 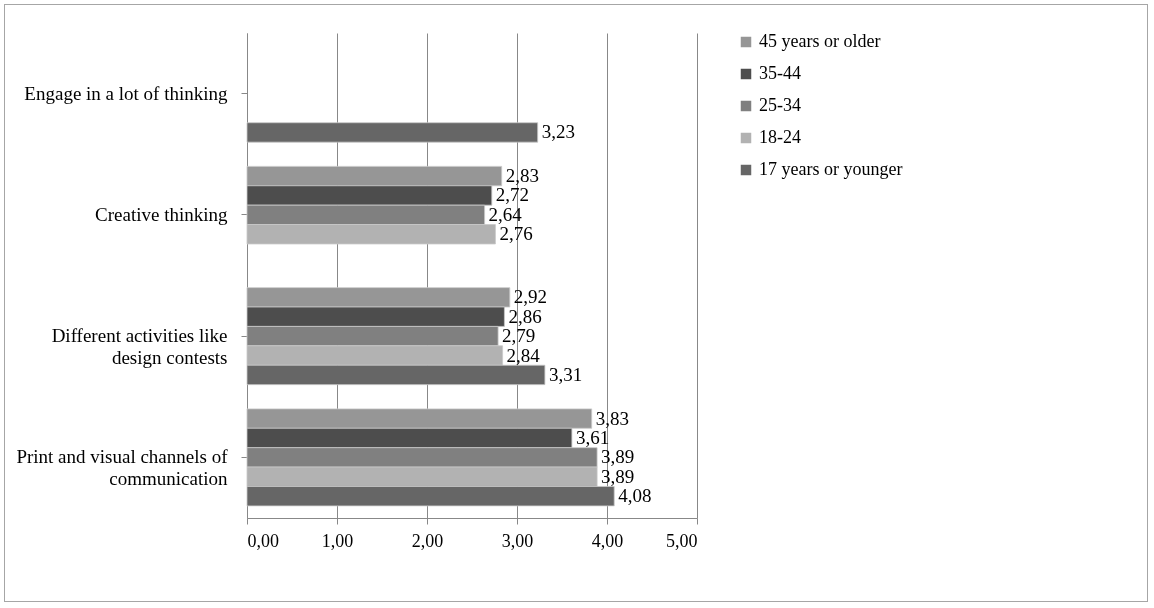 I want to click on y-tick-label: Print and visual channels of communication, so click(x=122, y=468).